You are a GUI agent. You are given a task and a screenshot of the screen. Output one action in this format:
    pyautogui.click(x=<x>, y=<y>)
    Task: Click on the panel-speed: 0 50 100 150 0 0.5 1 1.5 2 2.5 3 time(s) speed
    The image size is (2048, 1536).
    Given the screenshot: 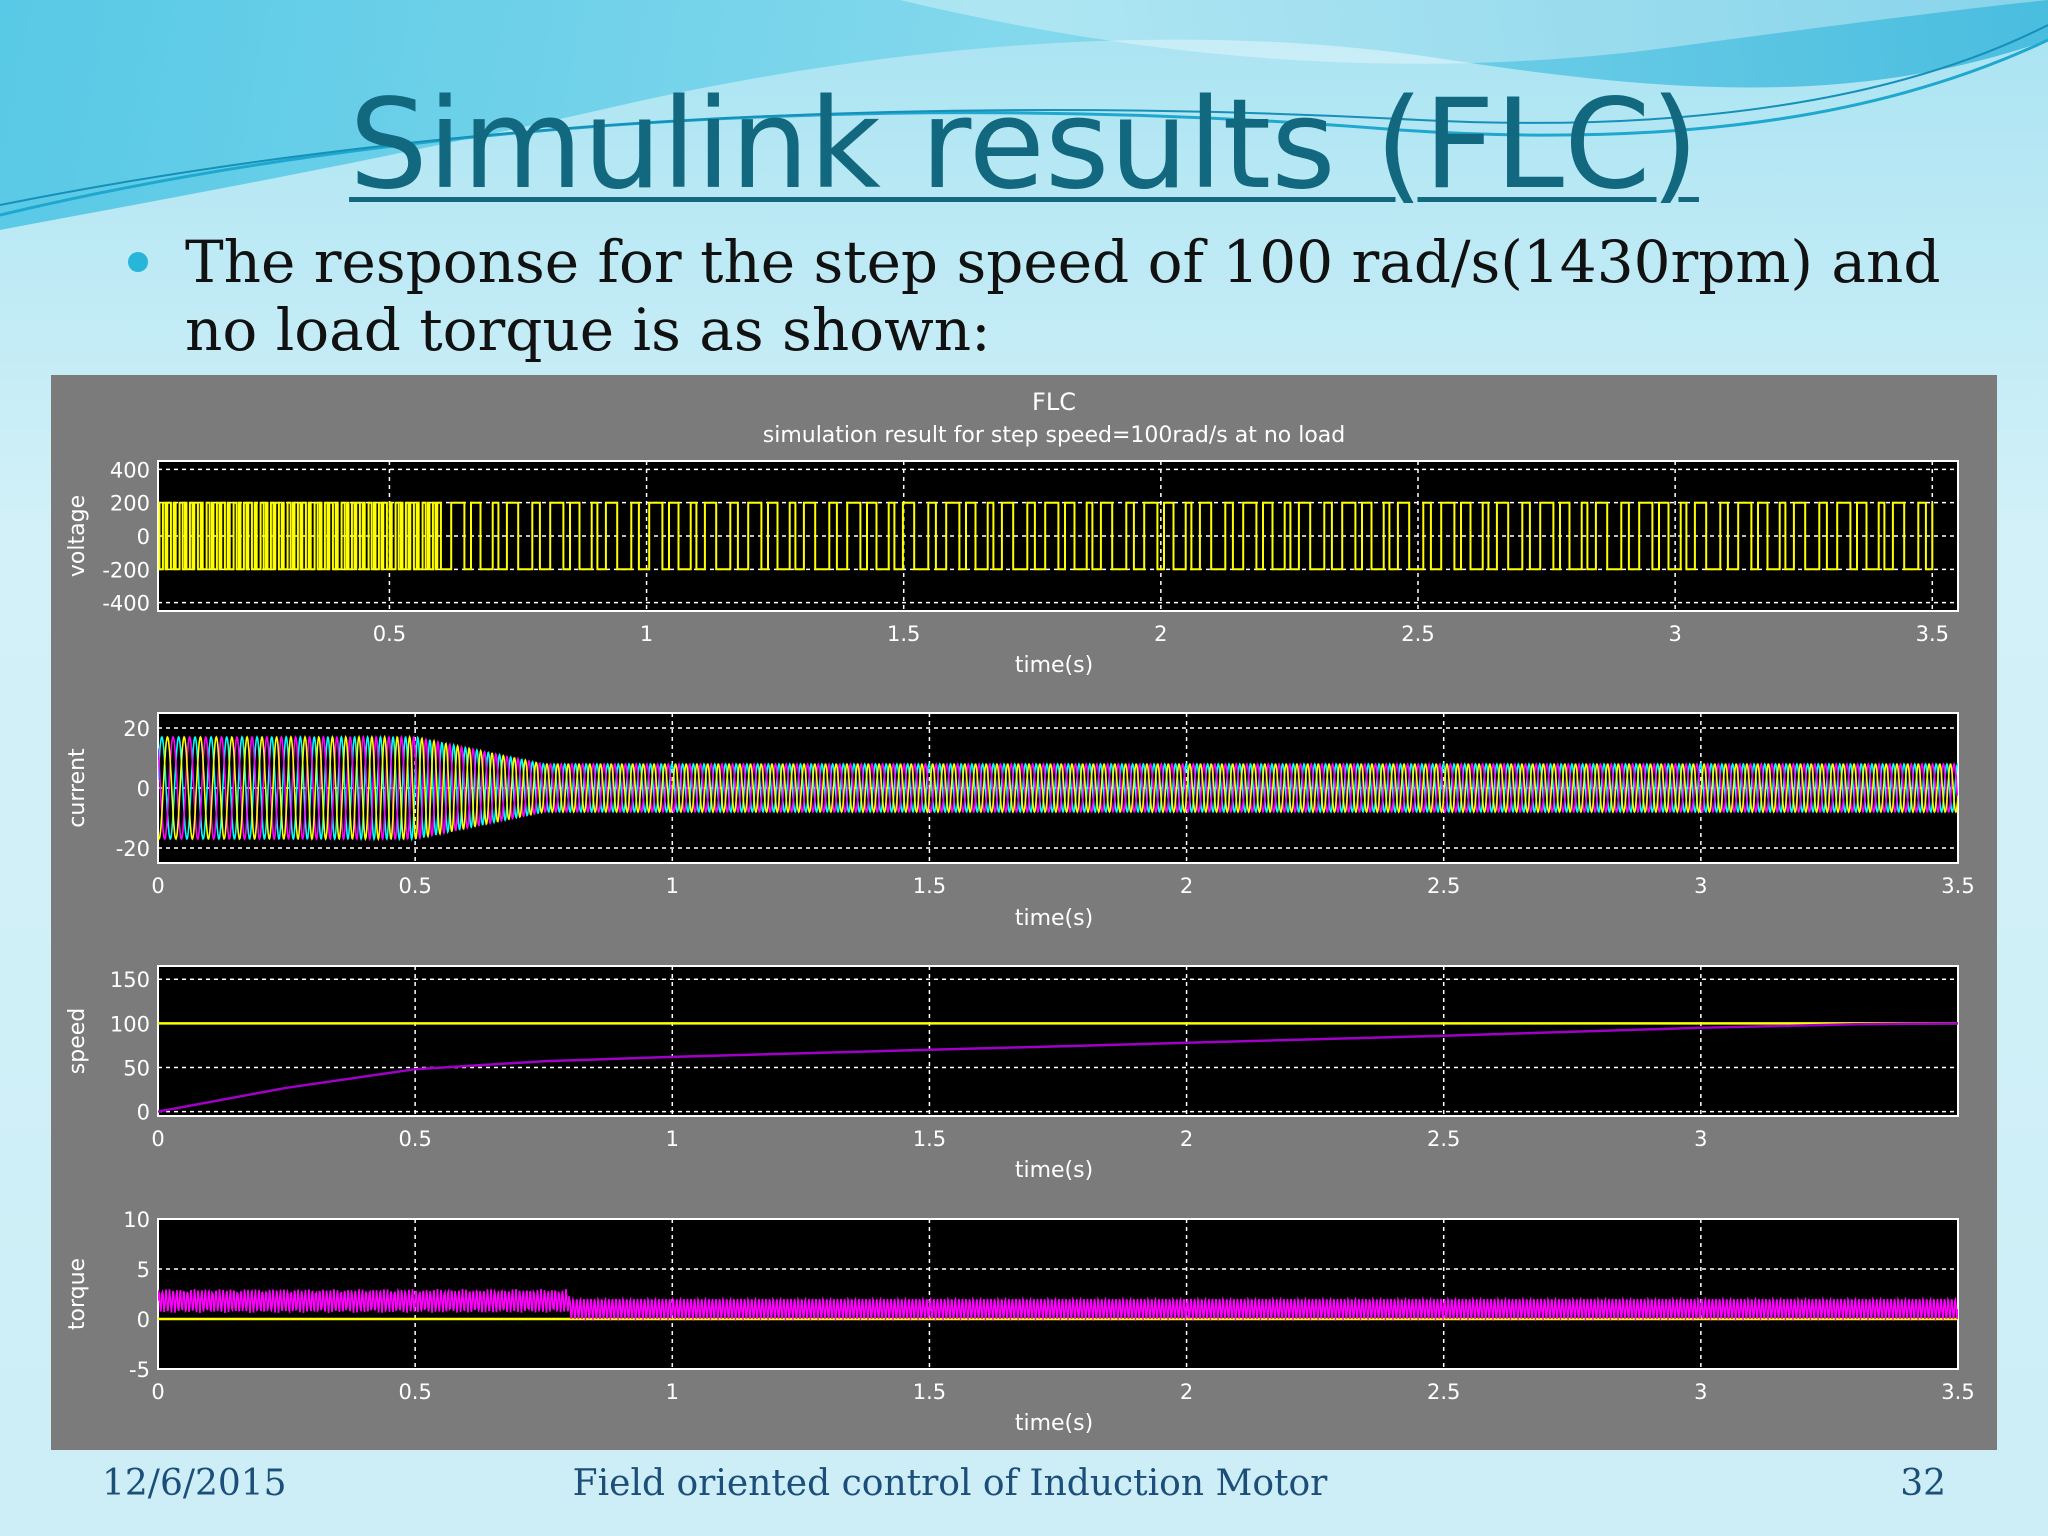 What is the action you would take?
    pyautogui.click(x=1012, y=1074)
    